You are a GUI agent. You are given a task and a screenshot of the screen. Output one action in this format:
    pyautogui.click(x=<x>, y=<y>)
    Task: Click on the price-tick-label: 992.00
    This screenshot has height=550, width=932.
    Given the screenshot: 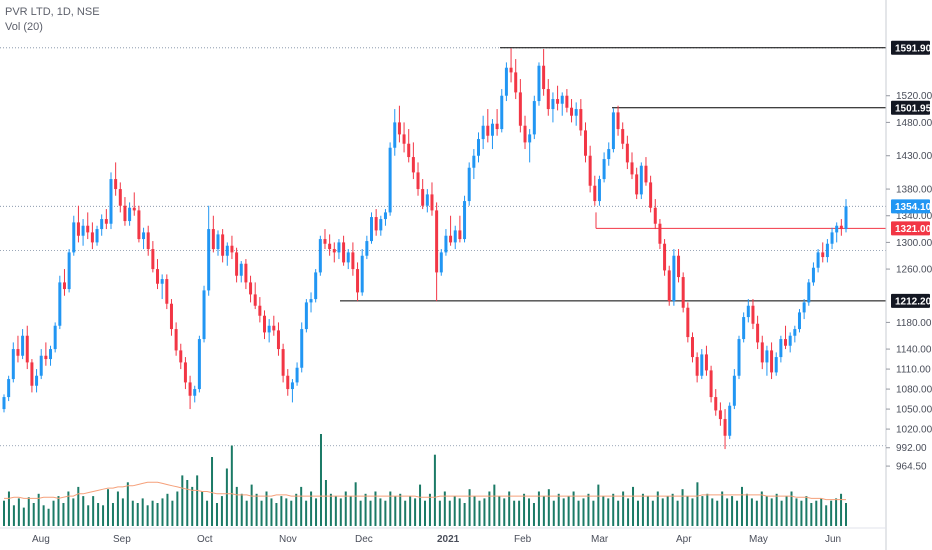 What is the action you would take?
    pyautogui.click(x=911, y=448)
    